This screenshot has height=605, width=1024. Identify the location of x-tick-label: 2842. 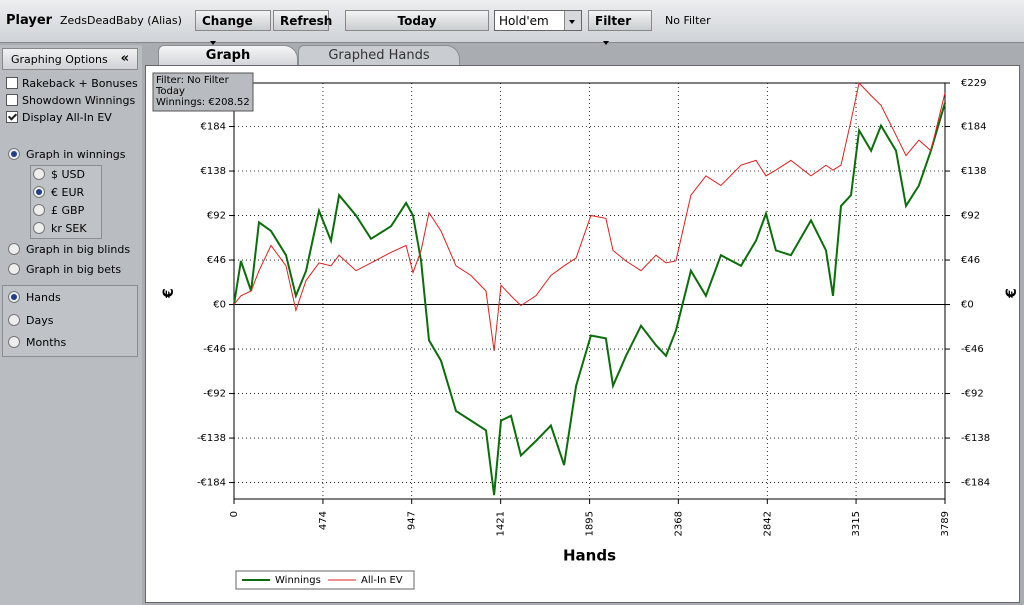
(767, 523).